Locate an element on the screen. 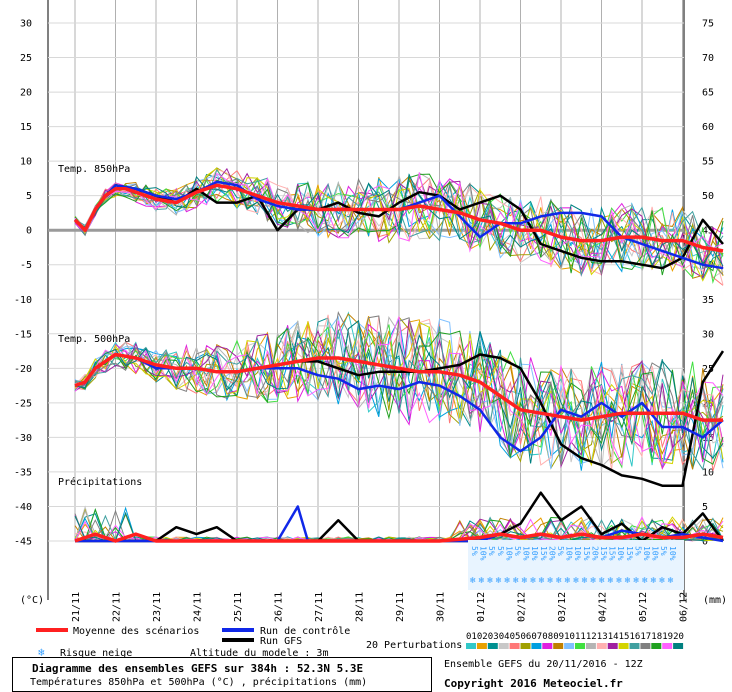 The width and height of the screenshot is (732, 692). x-date-label: 22/11 is located at coordinates (117, 607).